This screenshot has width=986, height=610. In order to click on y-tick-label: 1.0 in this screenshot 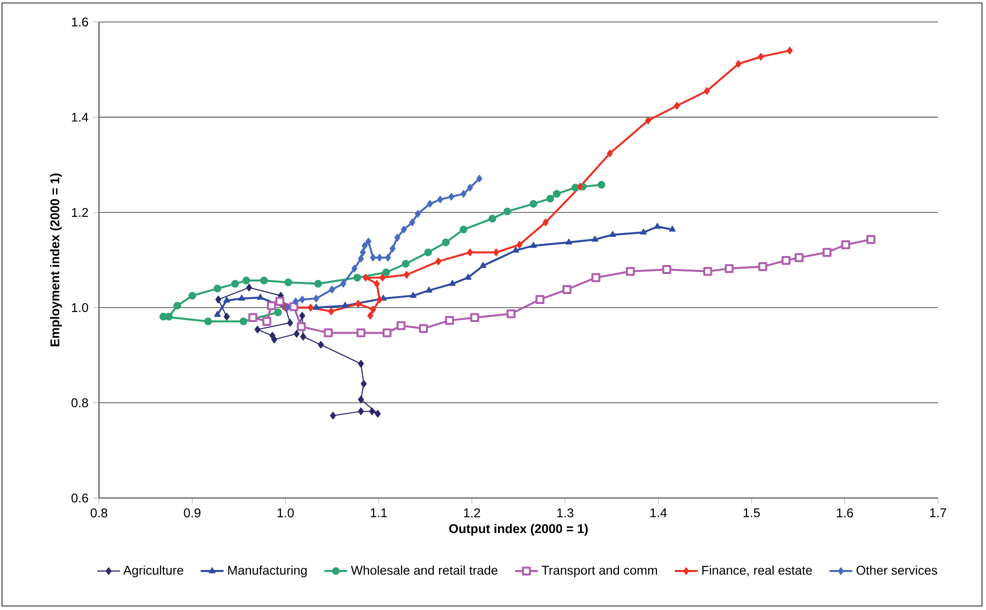, I will do `click(80, 307)`.